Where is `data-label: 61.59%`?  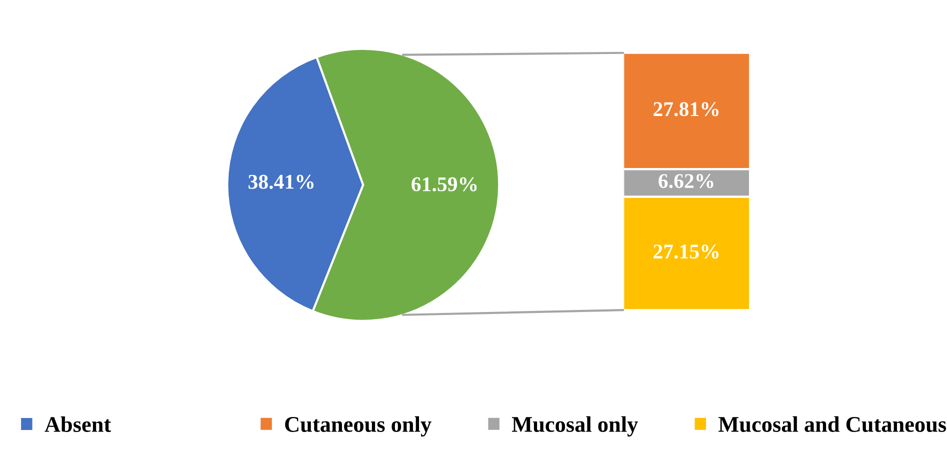
data-label: 61.59% is located at coordinates (444, 184).